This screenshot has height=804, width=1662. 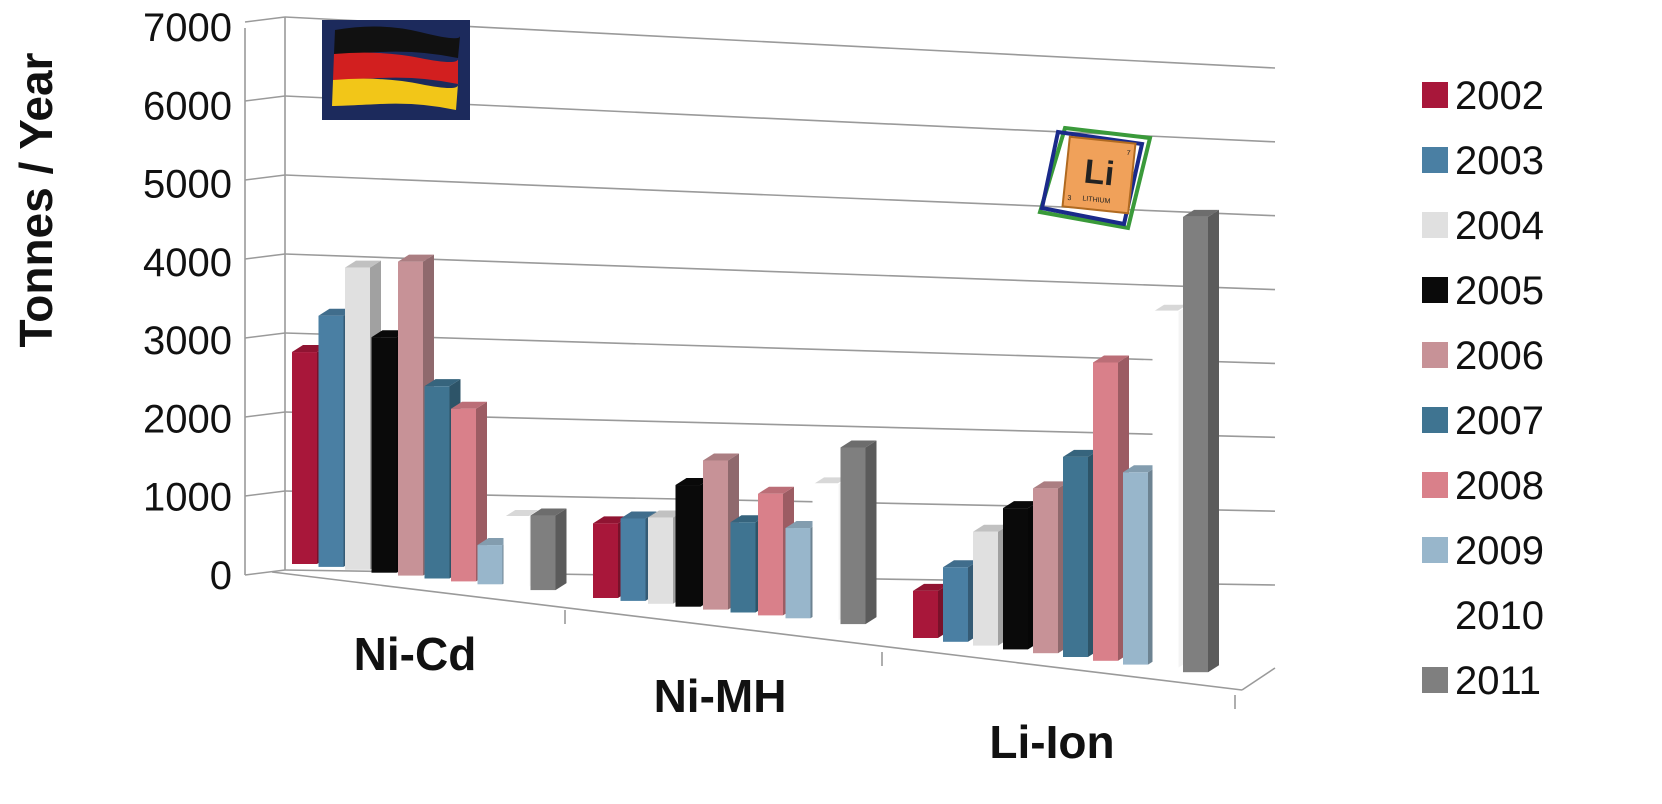 I want to click on legend-label: 2010, so click(x=1499, y=616).